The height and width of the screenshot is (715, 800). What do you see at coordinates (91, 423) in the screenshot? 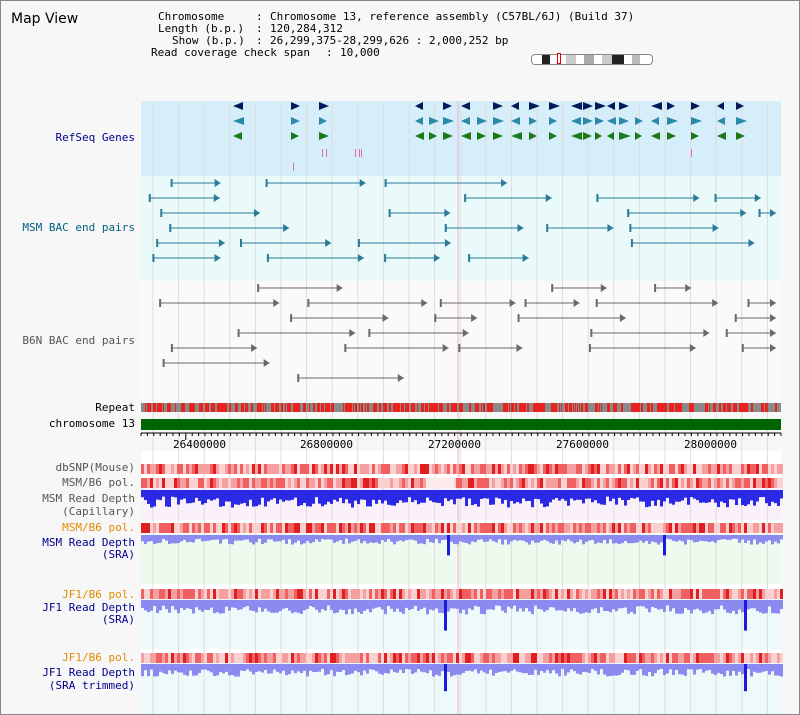
I see `track-label-chromosome: chromosome 13` at bounding box center [91, 423].